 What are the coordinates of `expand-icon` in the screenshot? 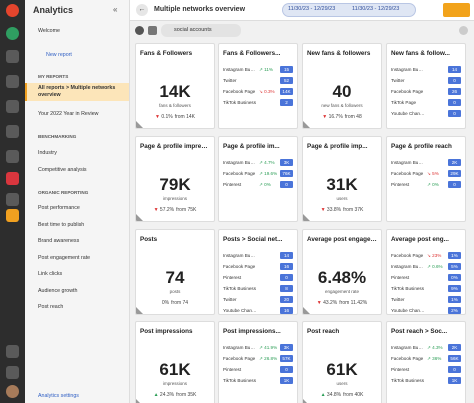 It's located at (463, 30).